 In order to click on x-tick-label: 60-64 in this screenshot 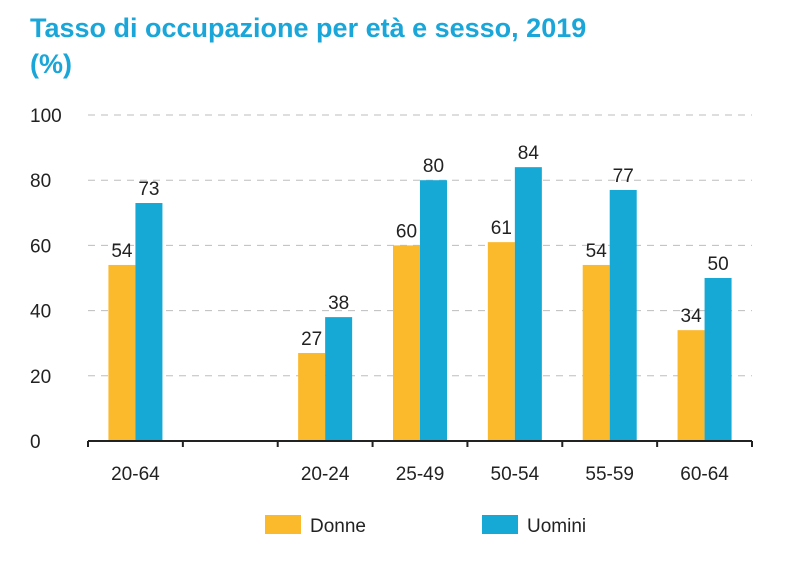, I will do `click(704, 474)`.